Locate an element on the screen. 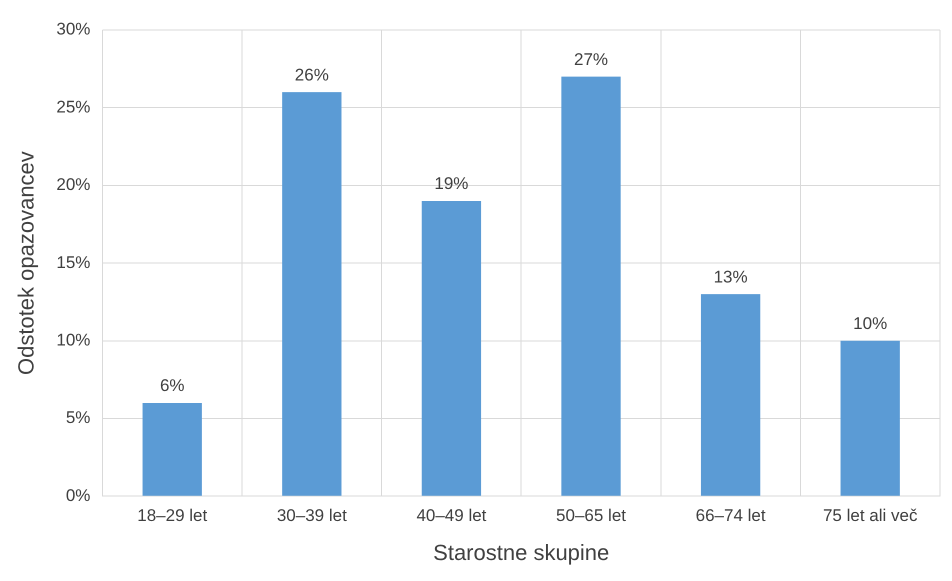 Image resolution: width=952 pixels, height=581 pixels. x-tick-label: 75 let ali več is located at coordinates (870, 516).